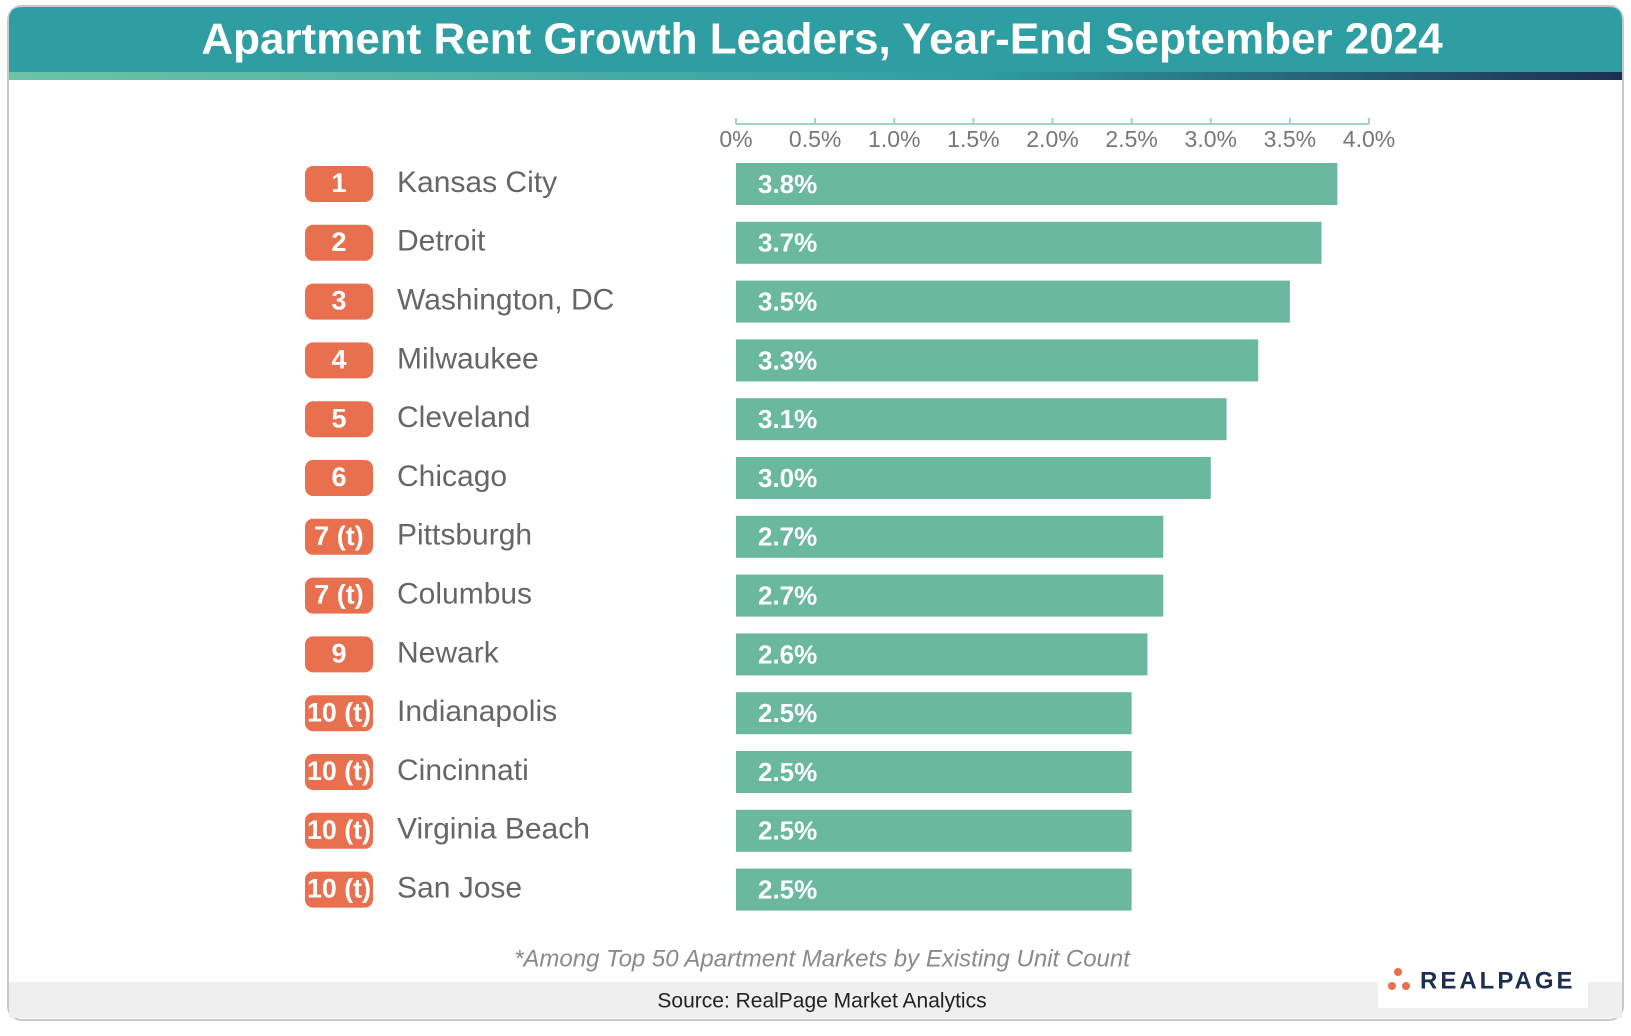  I want to click on rank-label: 2, so click(338, 242).